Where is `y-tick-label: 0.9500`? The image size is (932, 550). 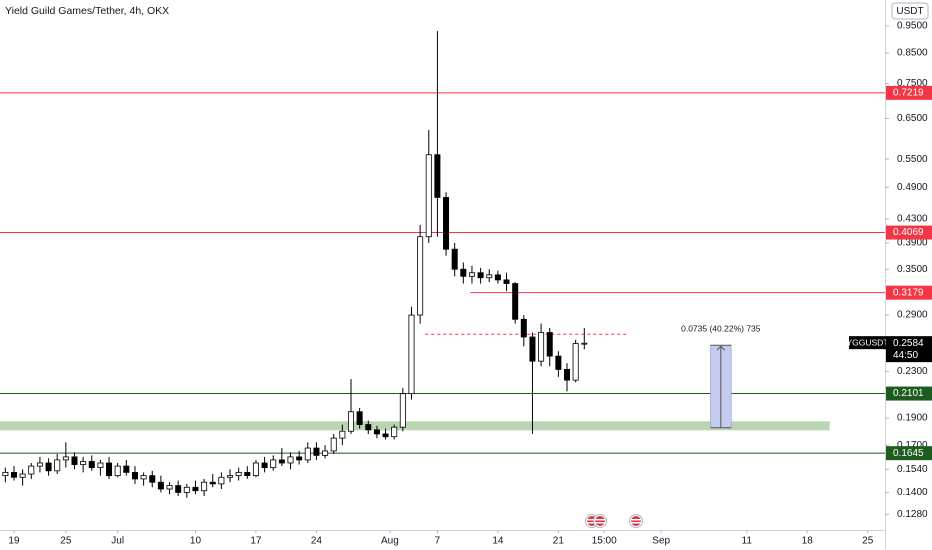
y-tick-label: 0.9500 is located at coordinates (912, 26).